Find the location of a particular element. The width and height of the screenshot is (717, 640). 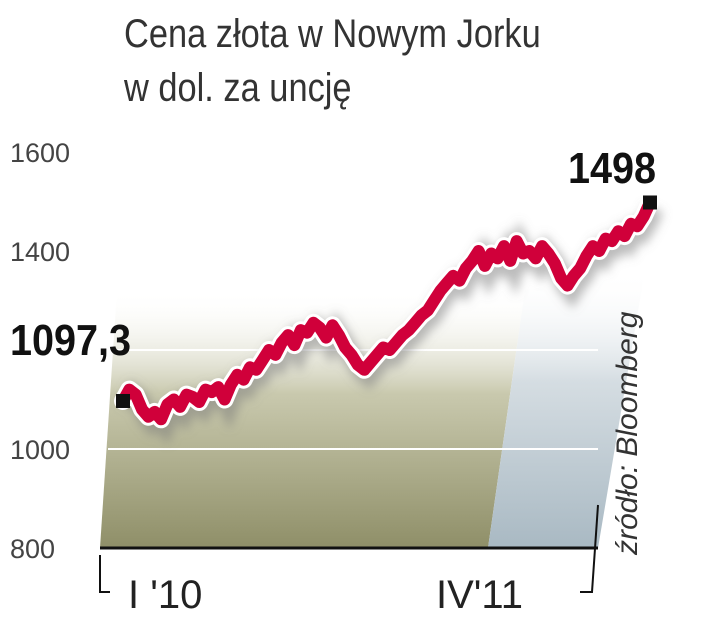

x-tick-label: IV'11 is located at coordinates (479, 595).